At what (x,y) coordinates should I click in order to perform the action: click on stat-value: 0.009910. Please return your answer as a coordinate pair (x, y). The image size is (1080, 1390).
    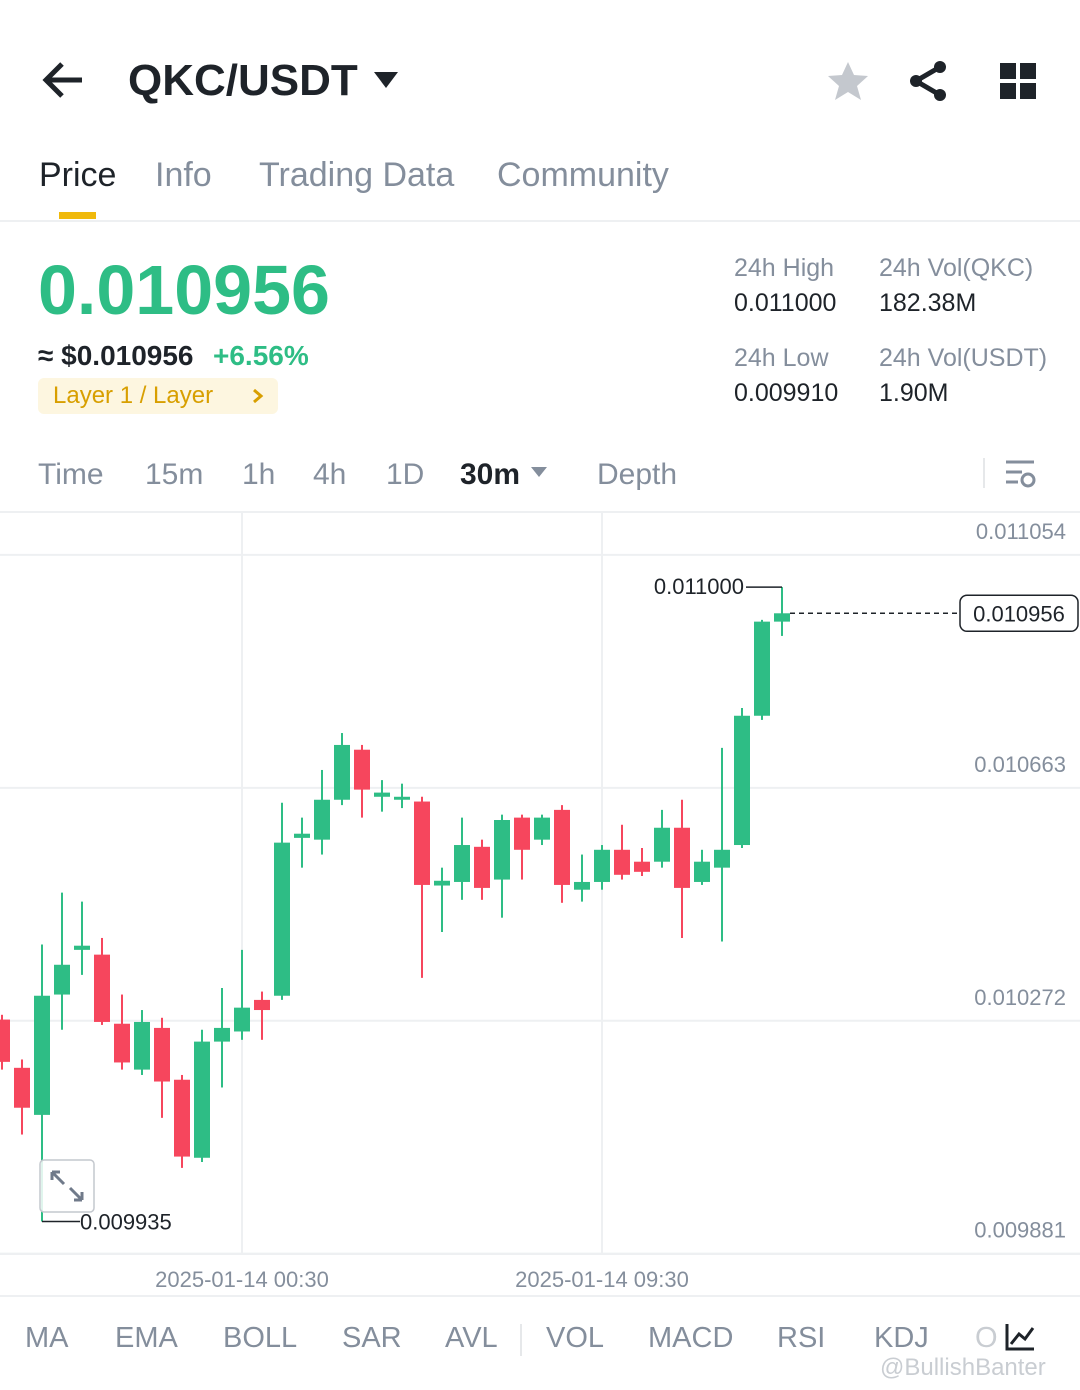
    Looking at the image, I should click on (786, 393).